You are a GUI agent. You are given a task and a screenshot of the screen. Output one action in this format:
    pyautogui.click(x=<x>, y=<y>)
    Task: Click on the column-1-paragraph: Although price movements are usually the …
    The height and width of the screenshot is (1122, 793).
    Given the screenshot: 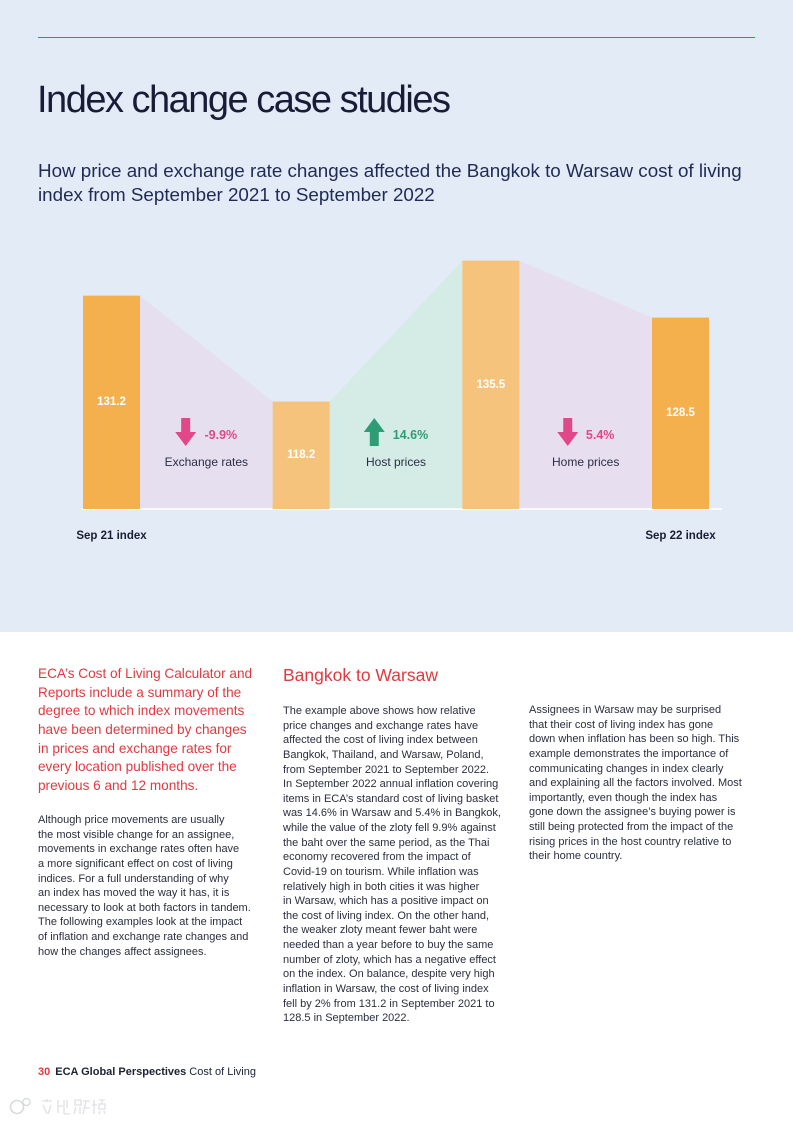 What is the action you would take?
    pyautogui.click(x=144, y=886)
    